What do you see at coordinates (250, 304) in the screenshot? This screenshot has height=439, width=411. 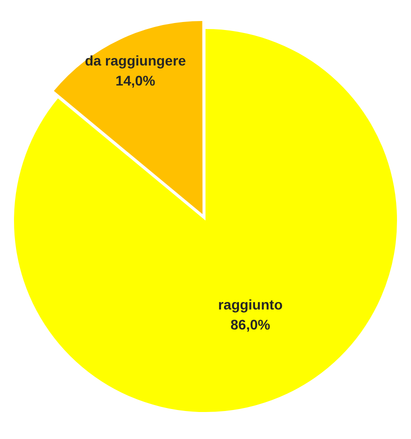 I see `slice-label: raggiunto` at bounding box center [250, 304].